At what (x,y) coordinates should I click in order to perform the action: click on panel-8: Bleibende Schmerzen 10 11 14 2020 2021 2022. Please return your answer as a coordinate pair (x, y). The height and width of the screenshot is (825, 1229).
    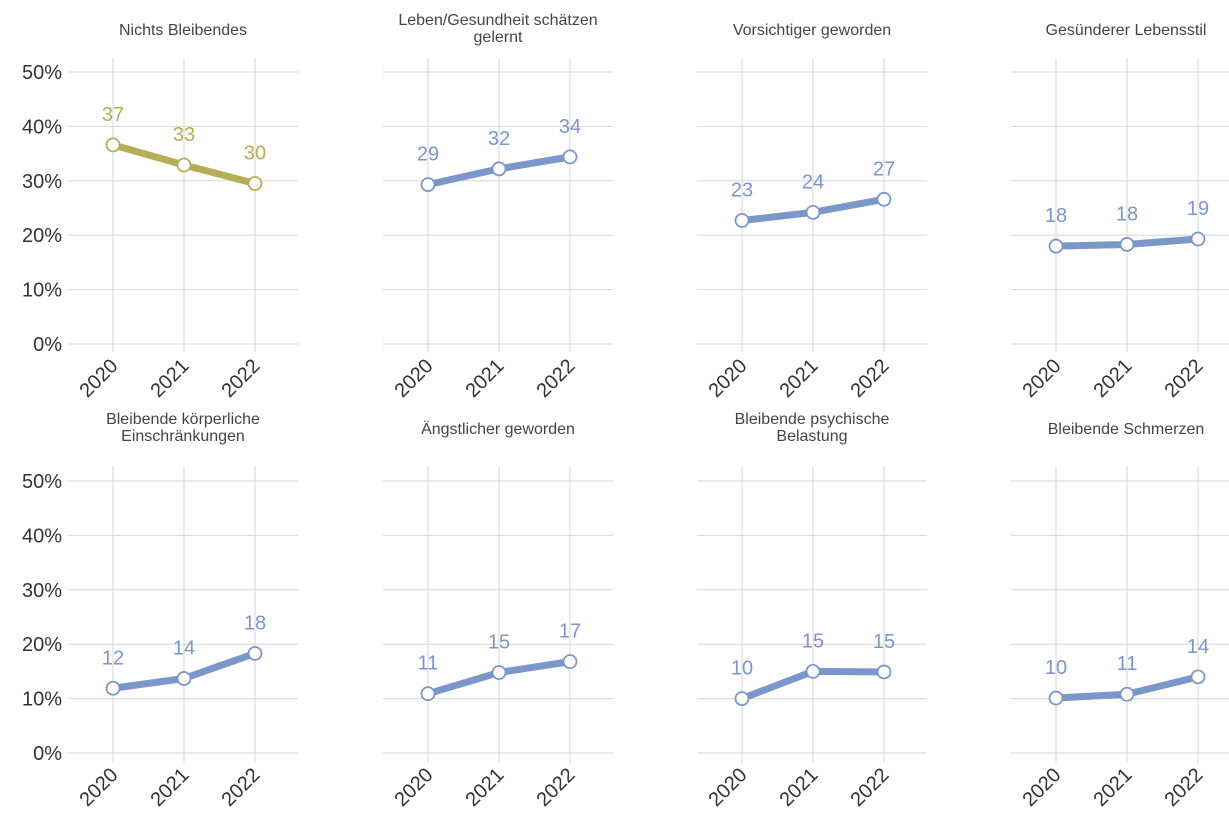
    Looking at the image, I should click on (1120, 616).